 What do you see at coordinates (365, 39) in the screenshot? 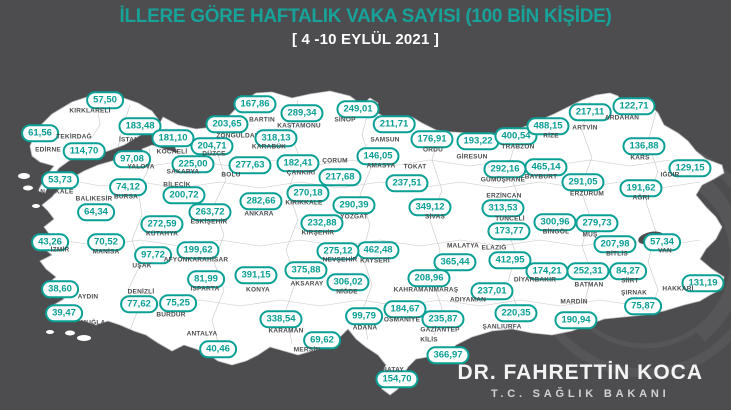
I see `date-range-subtitle: [ 4 -10 EYLÜL 2021 ]` at bounding box center [365, 39].